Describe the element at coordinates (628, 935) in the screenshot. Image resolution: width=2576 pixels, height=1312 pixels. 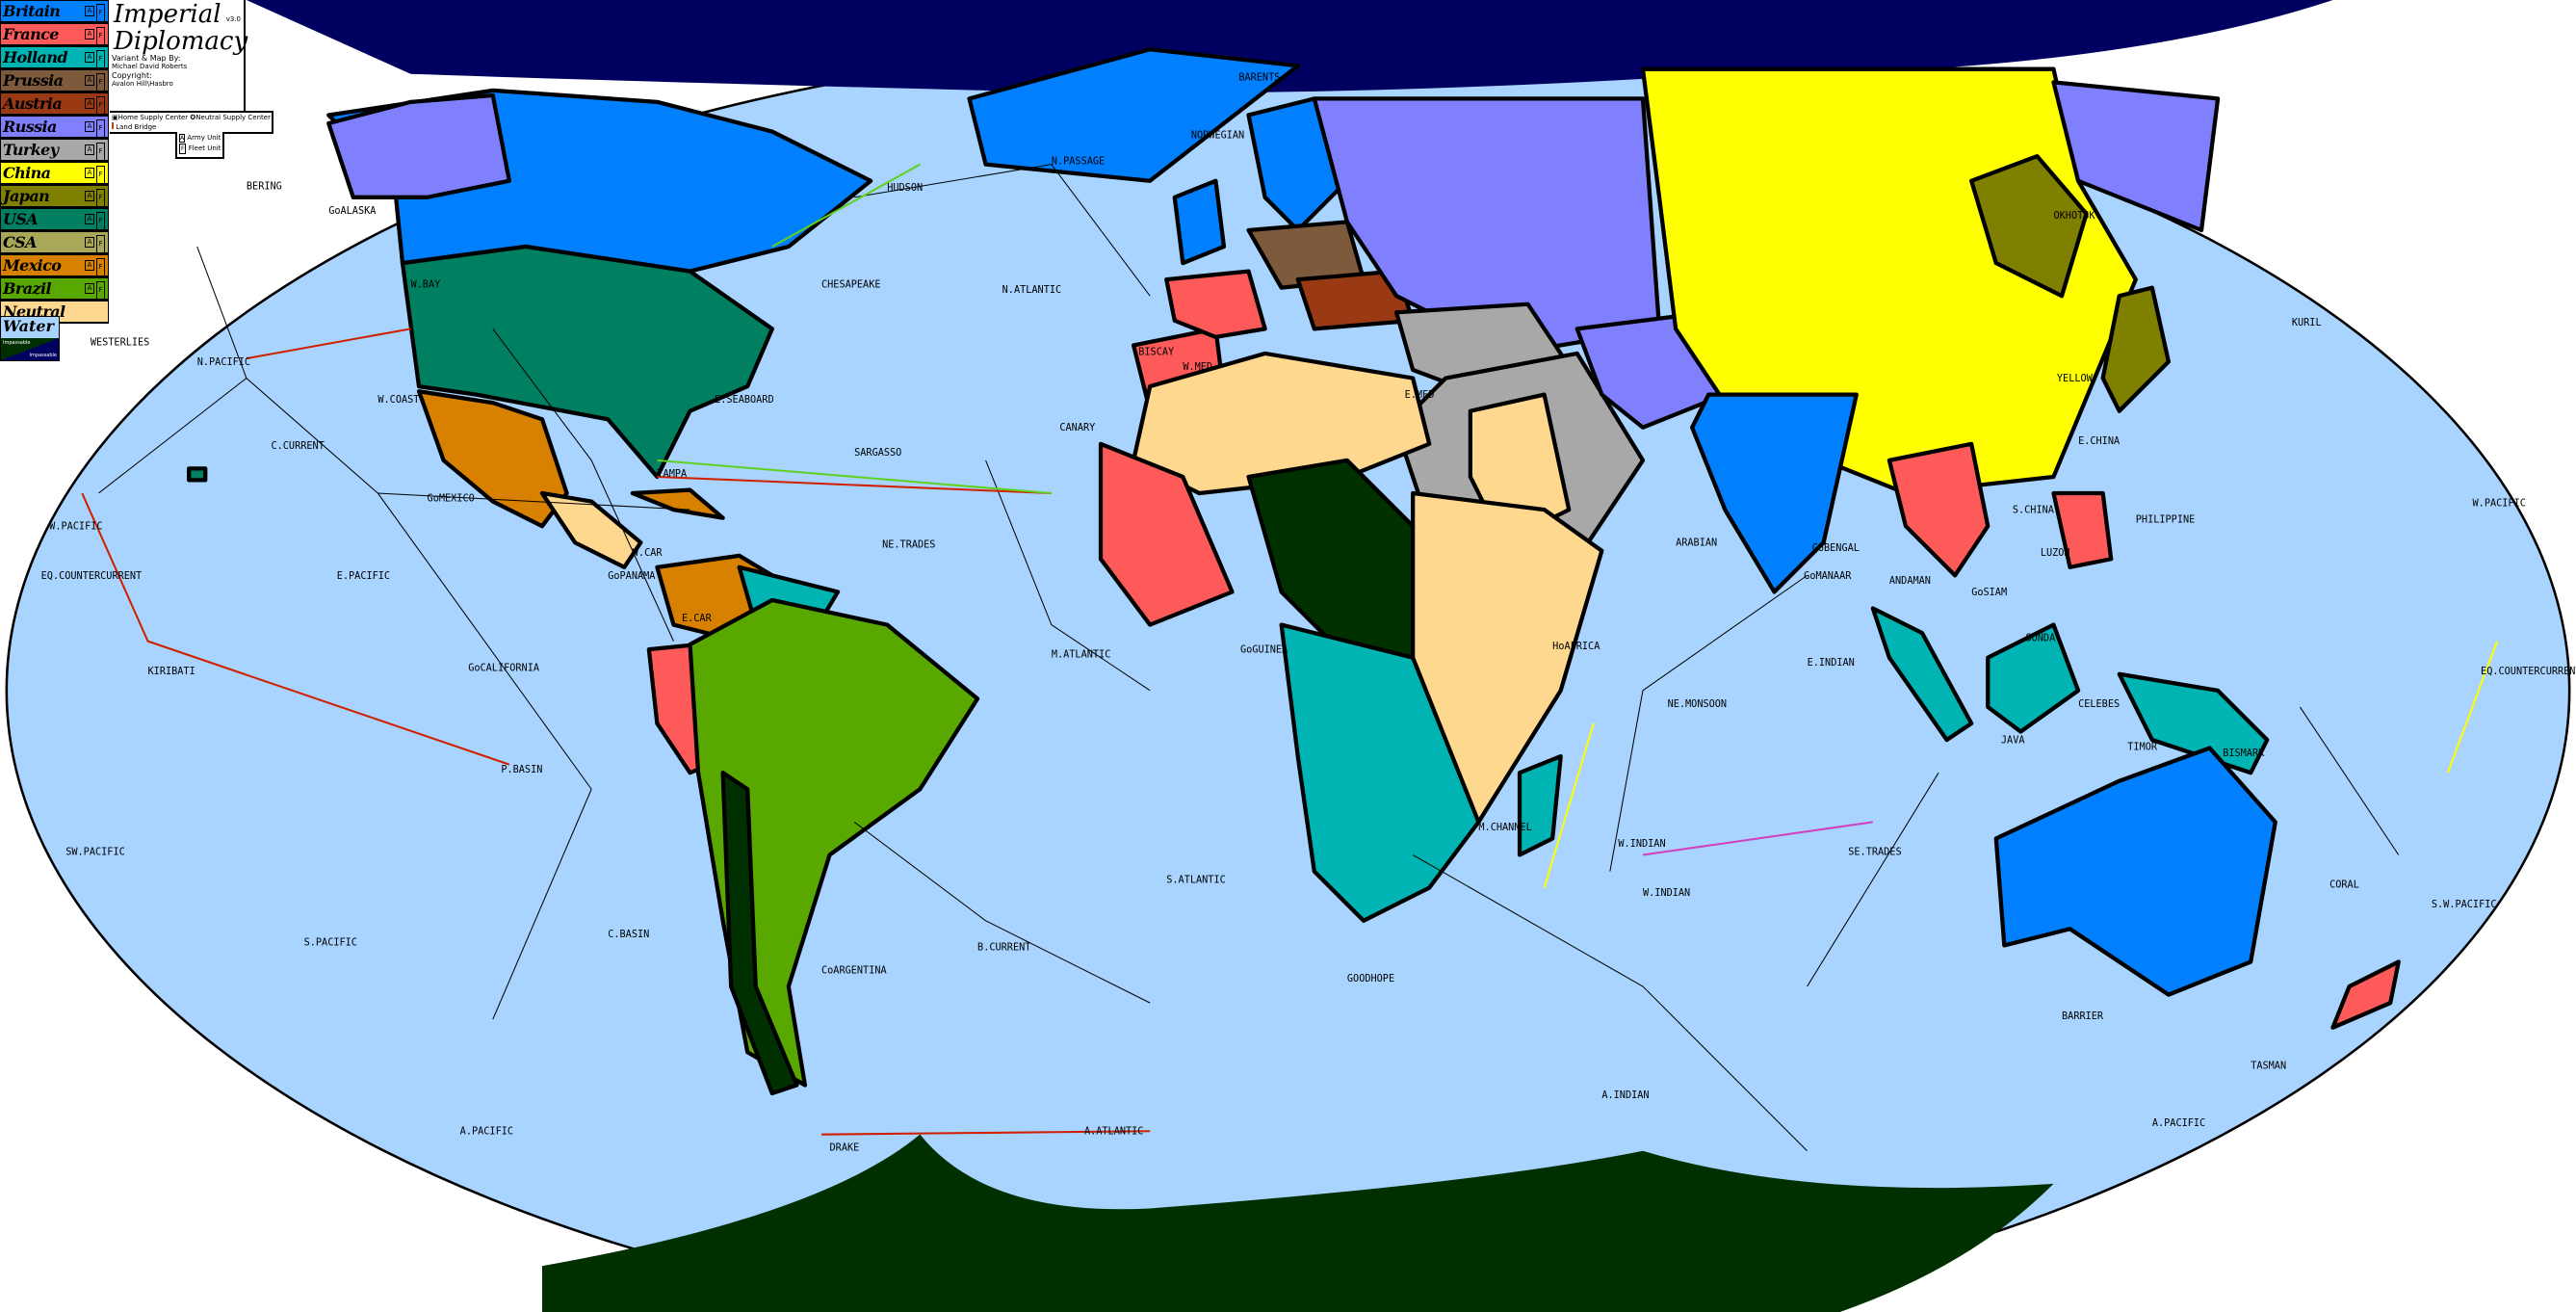
I see `sea-label: C.BASIN` at that location.